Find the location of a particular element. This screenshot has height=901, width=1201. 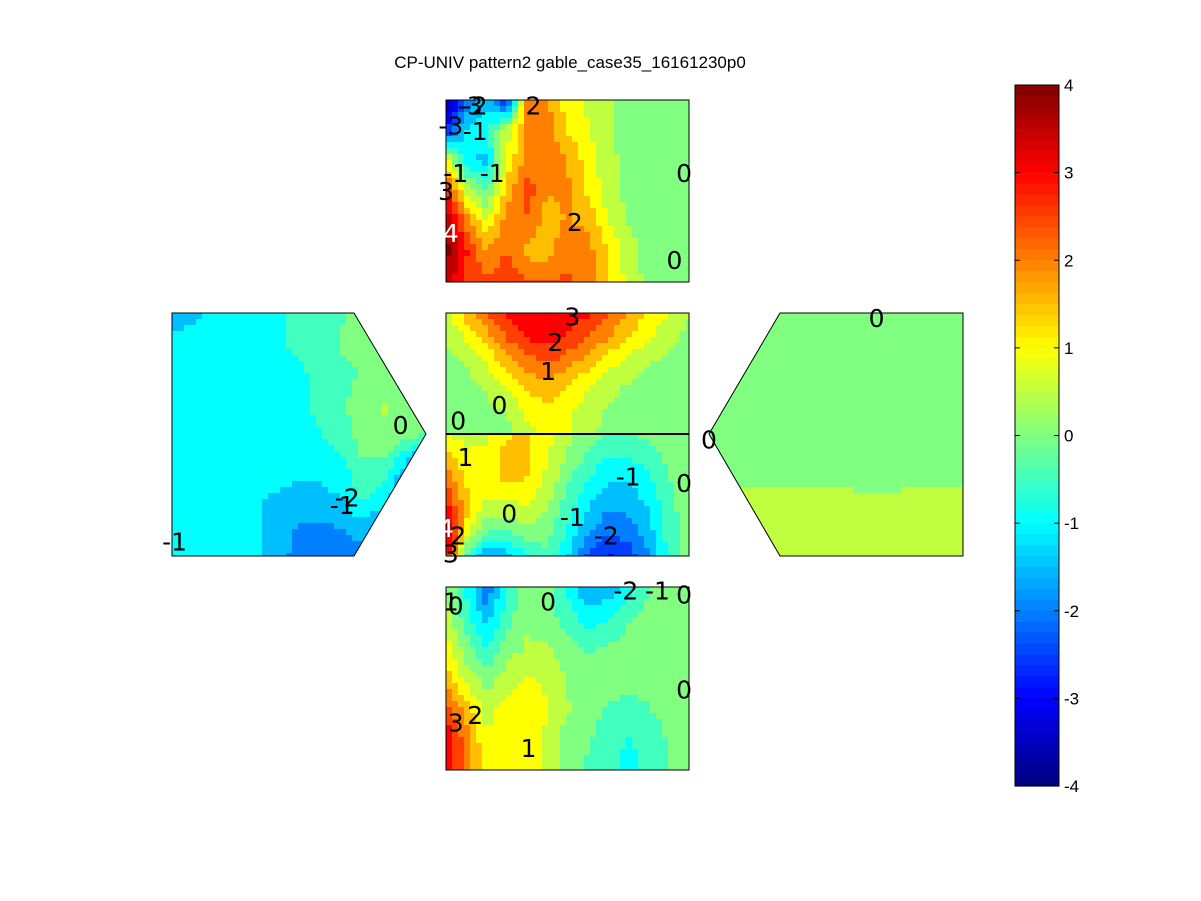

panel-top-fill is located at coordinates (567, 191).